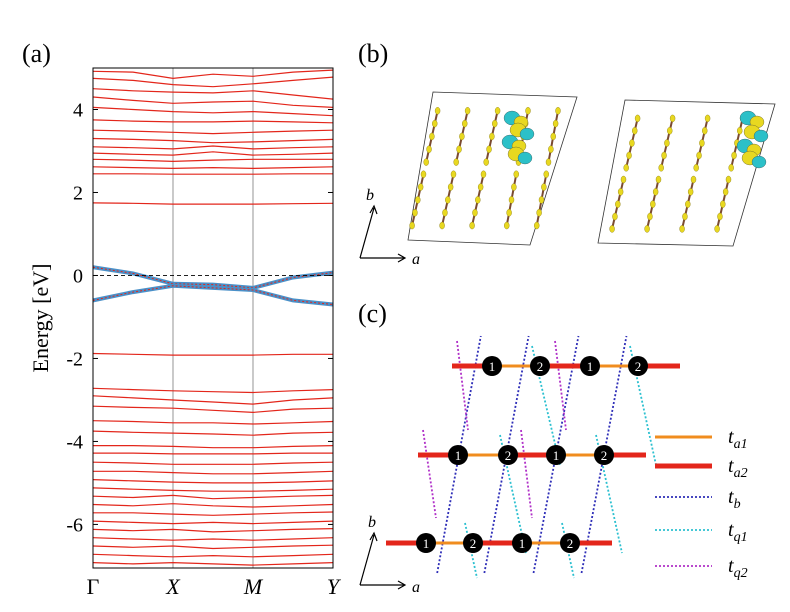  Describe the element at coordinates (416, 587) in the screenshot. I see `axis-a-label: a` at that location.